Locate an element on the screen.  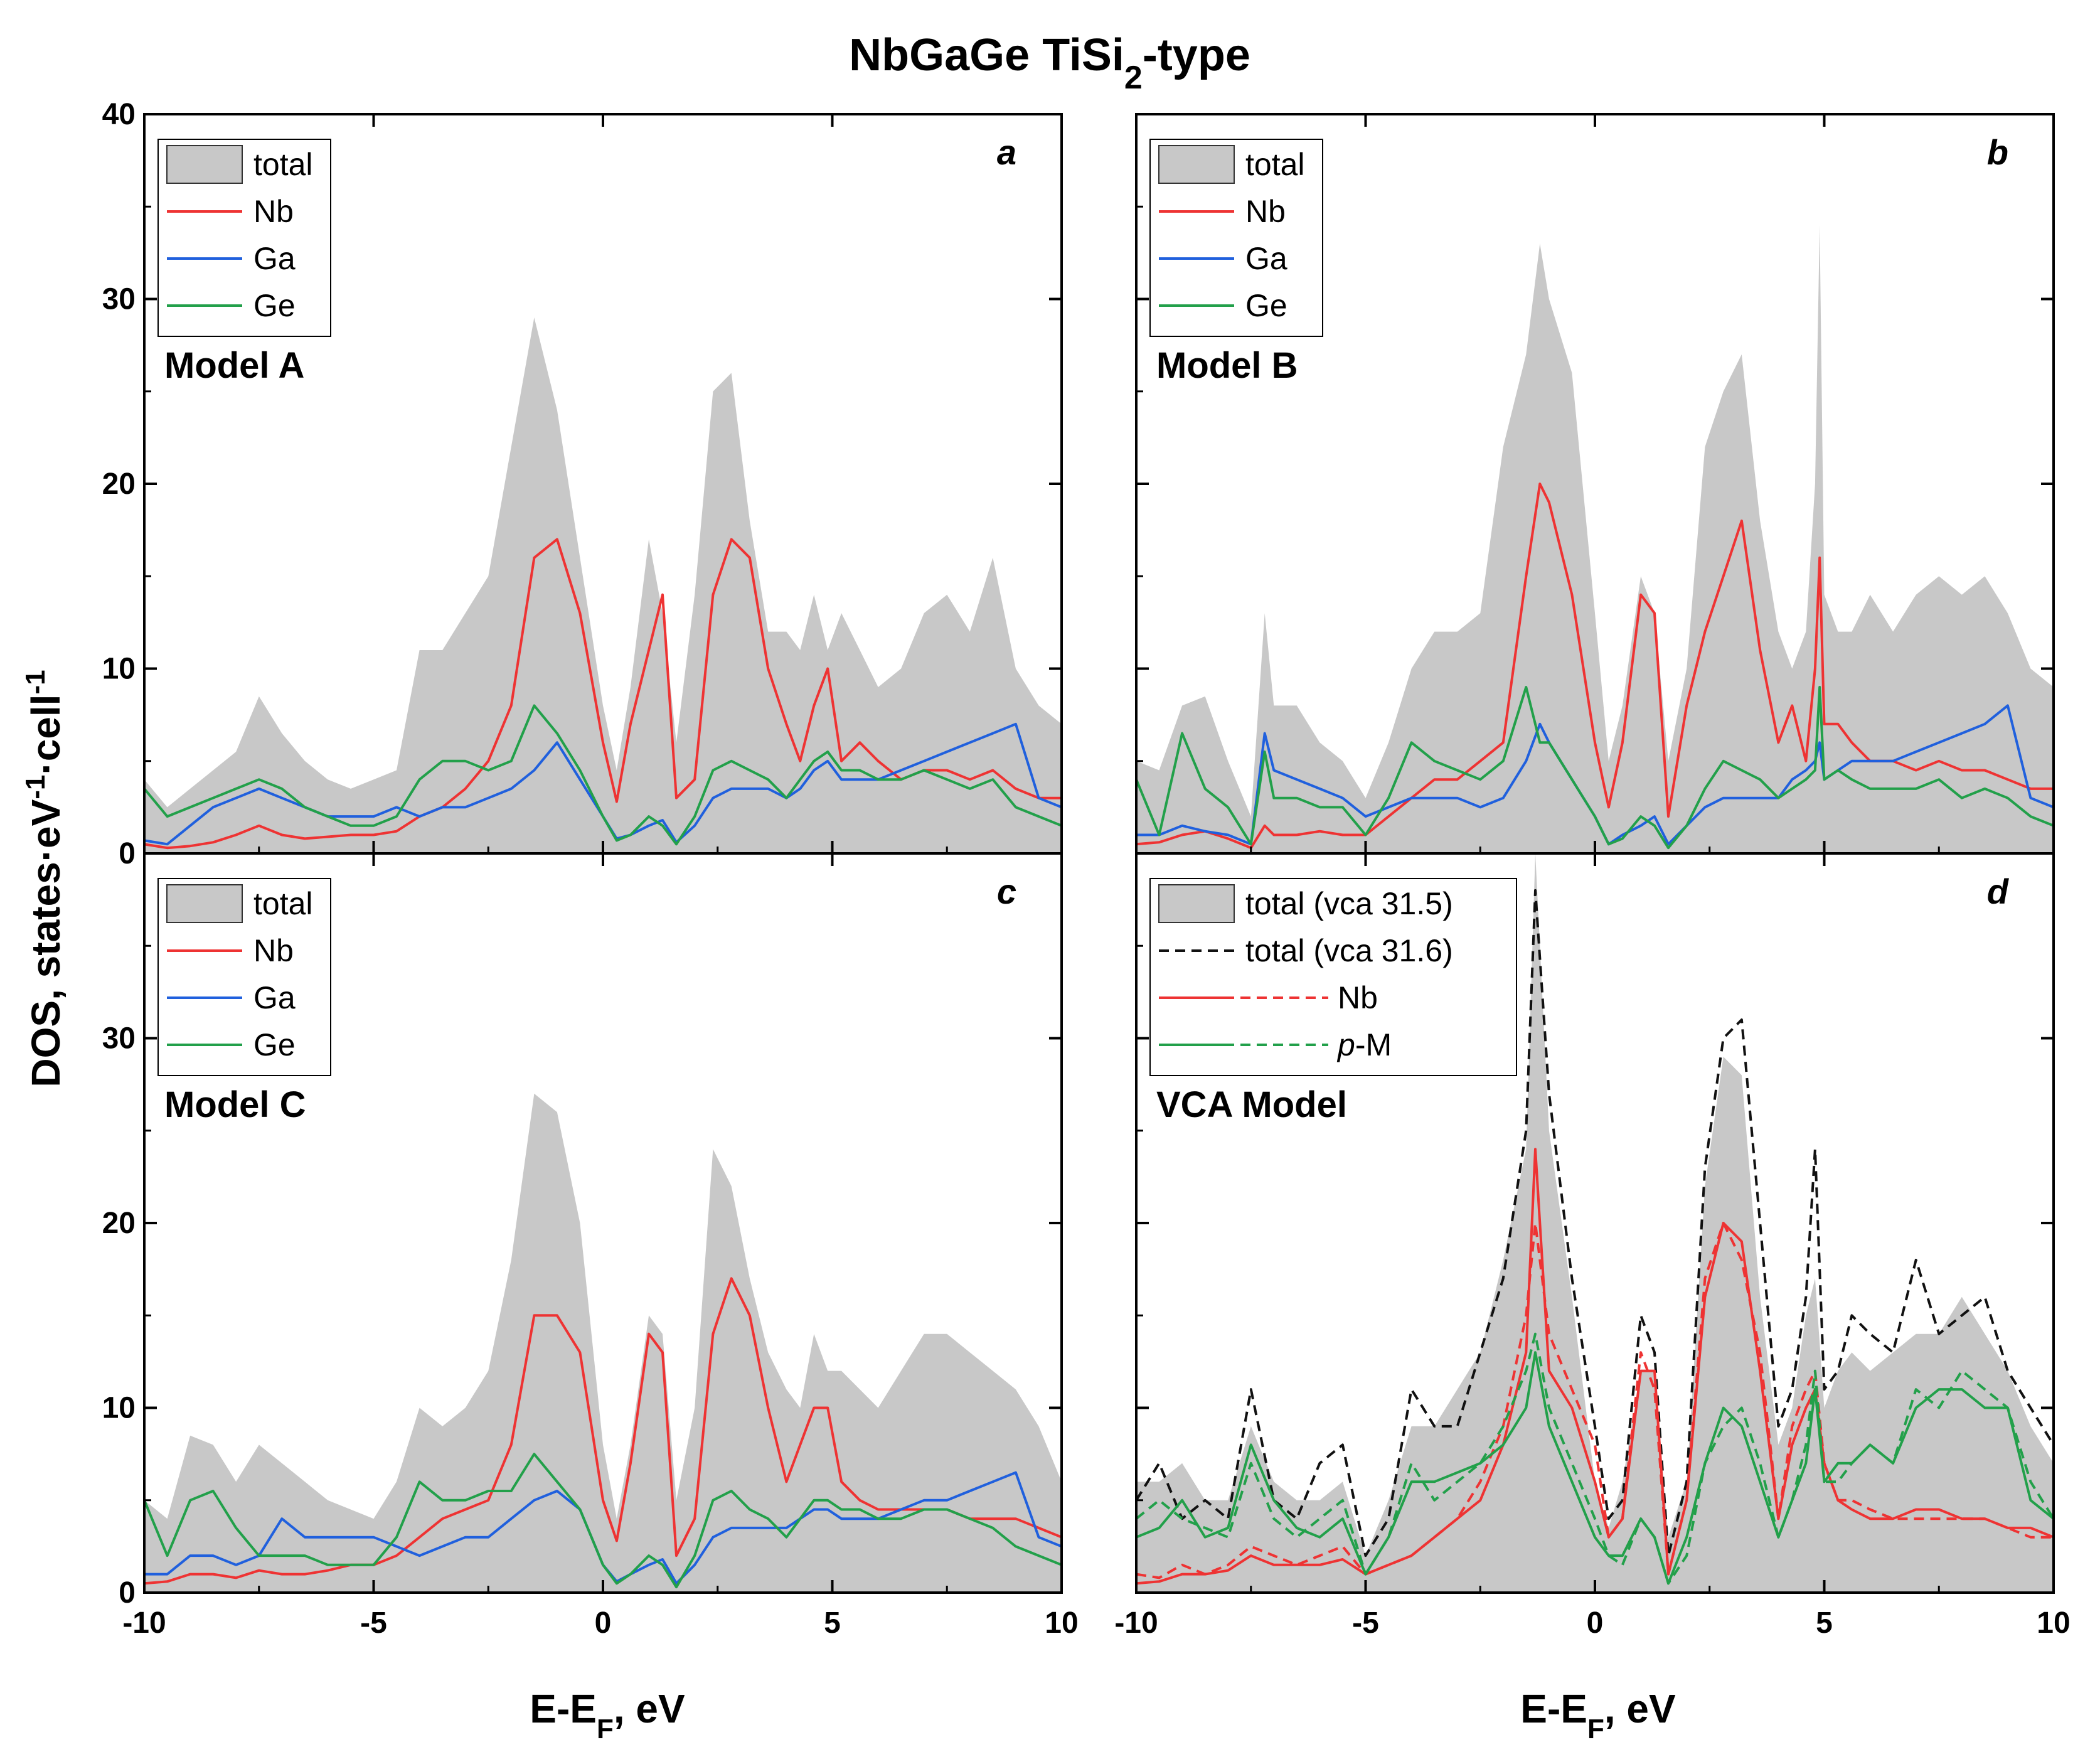
panel-letter: b is located at coordinates (1997, 152).